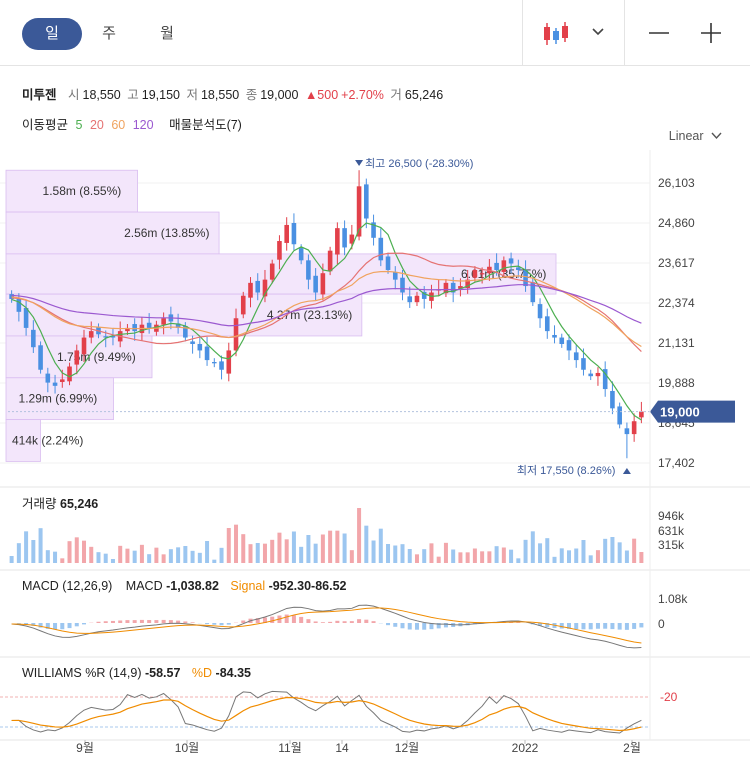 This screenshot has height=783, width=750. I want to click on price-tick-label: 26,103, so click(676, 183).